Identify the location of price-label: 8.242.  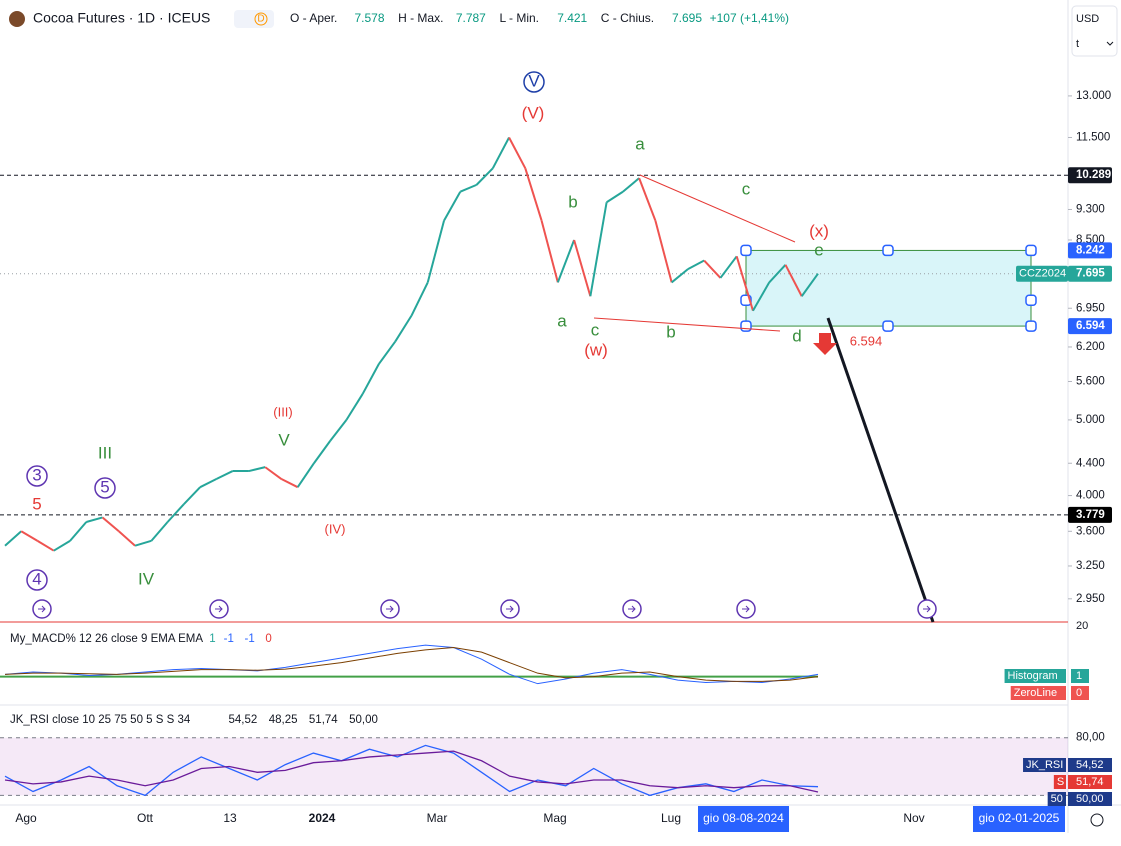
(1090, 250).